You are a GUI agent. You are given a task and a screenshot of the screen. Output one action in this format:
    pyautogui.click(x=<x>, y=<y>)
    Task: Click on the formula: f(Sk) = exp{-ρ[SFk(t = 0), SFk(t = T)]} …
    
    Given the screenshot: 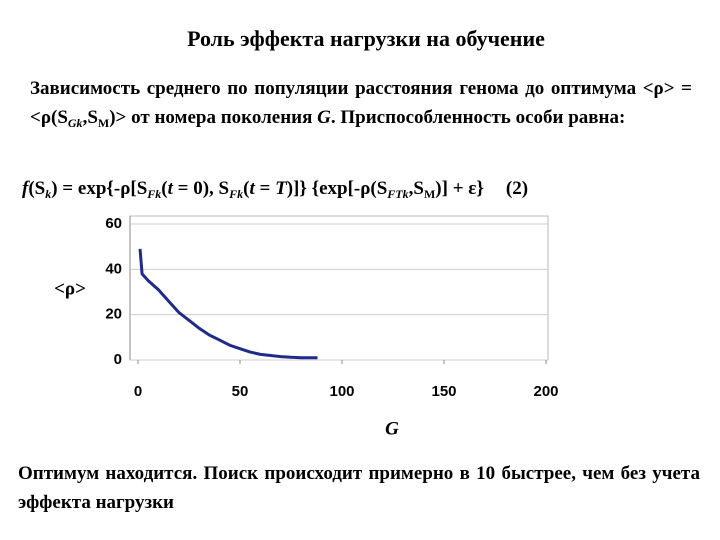 What is the action you would take?
    pyautogui.click(x=275, y=188)
    